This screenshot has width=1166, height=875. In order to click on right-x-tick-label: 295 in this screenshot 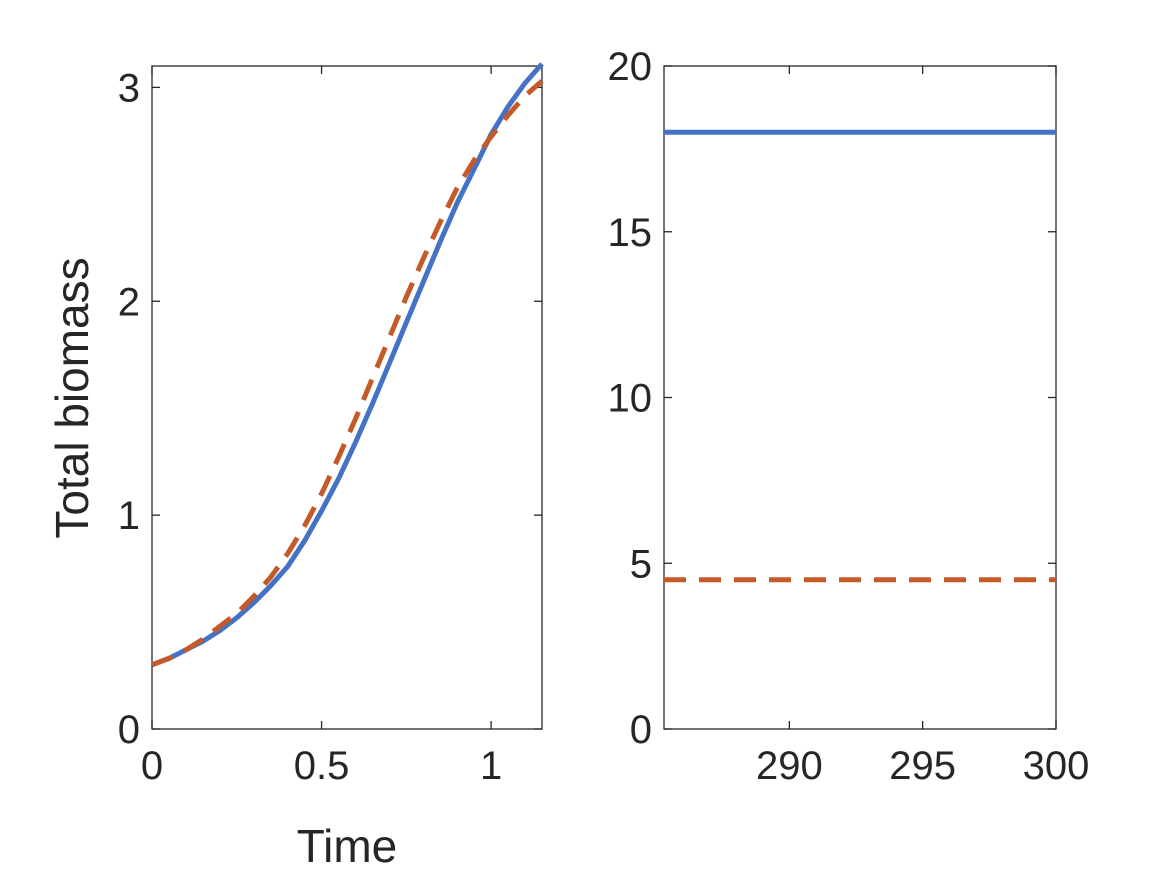, I will do `click(922, 766)`.